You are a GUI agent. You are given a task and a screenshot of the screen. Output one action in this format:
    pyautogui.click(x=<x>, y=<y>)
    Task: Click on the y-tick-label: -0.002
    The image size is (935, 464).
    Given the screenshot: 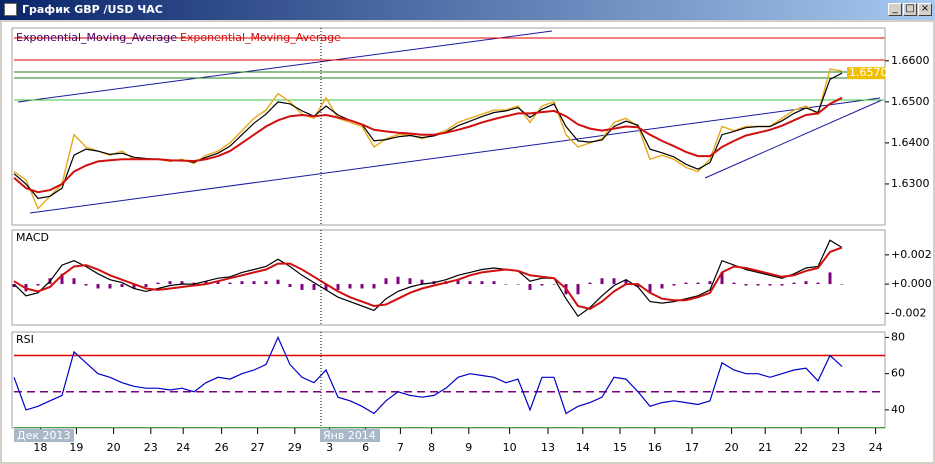 What is the action you would take?
    pyautogui.click(x=908, y=312)
    